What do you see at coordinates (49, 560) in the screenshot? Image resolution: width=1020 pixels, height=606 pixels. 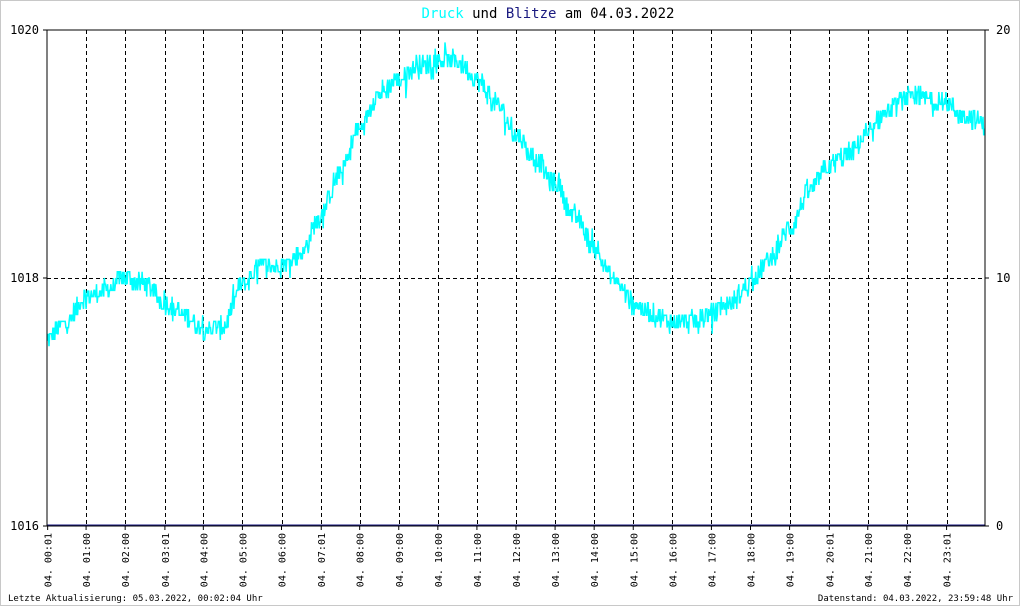 I see `x-tick-label: 04. 00:01` at bounding box center [49, 560].